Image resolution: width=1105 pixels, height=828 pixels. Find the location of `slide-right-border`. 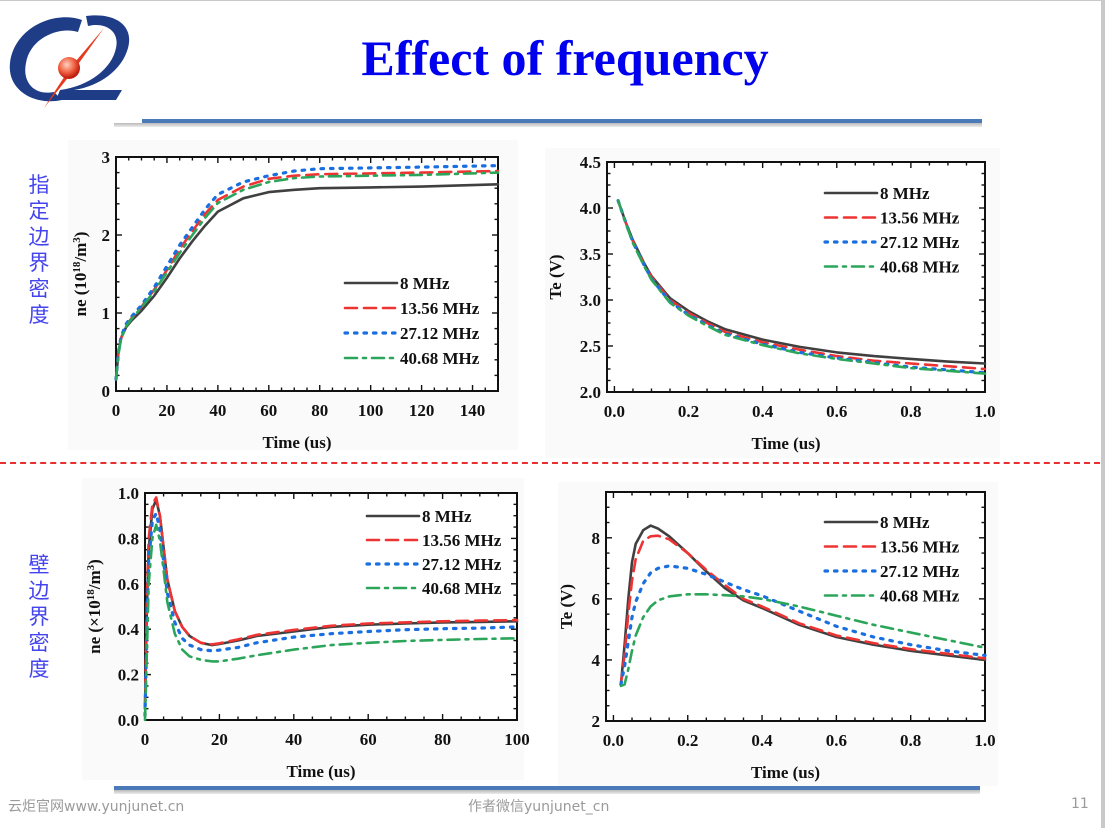

slide-right-border is located at coordinates (1103, 414).